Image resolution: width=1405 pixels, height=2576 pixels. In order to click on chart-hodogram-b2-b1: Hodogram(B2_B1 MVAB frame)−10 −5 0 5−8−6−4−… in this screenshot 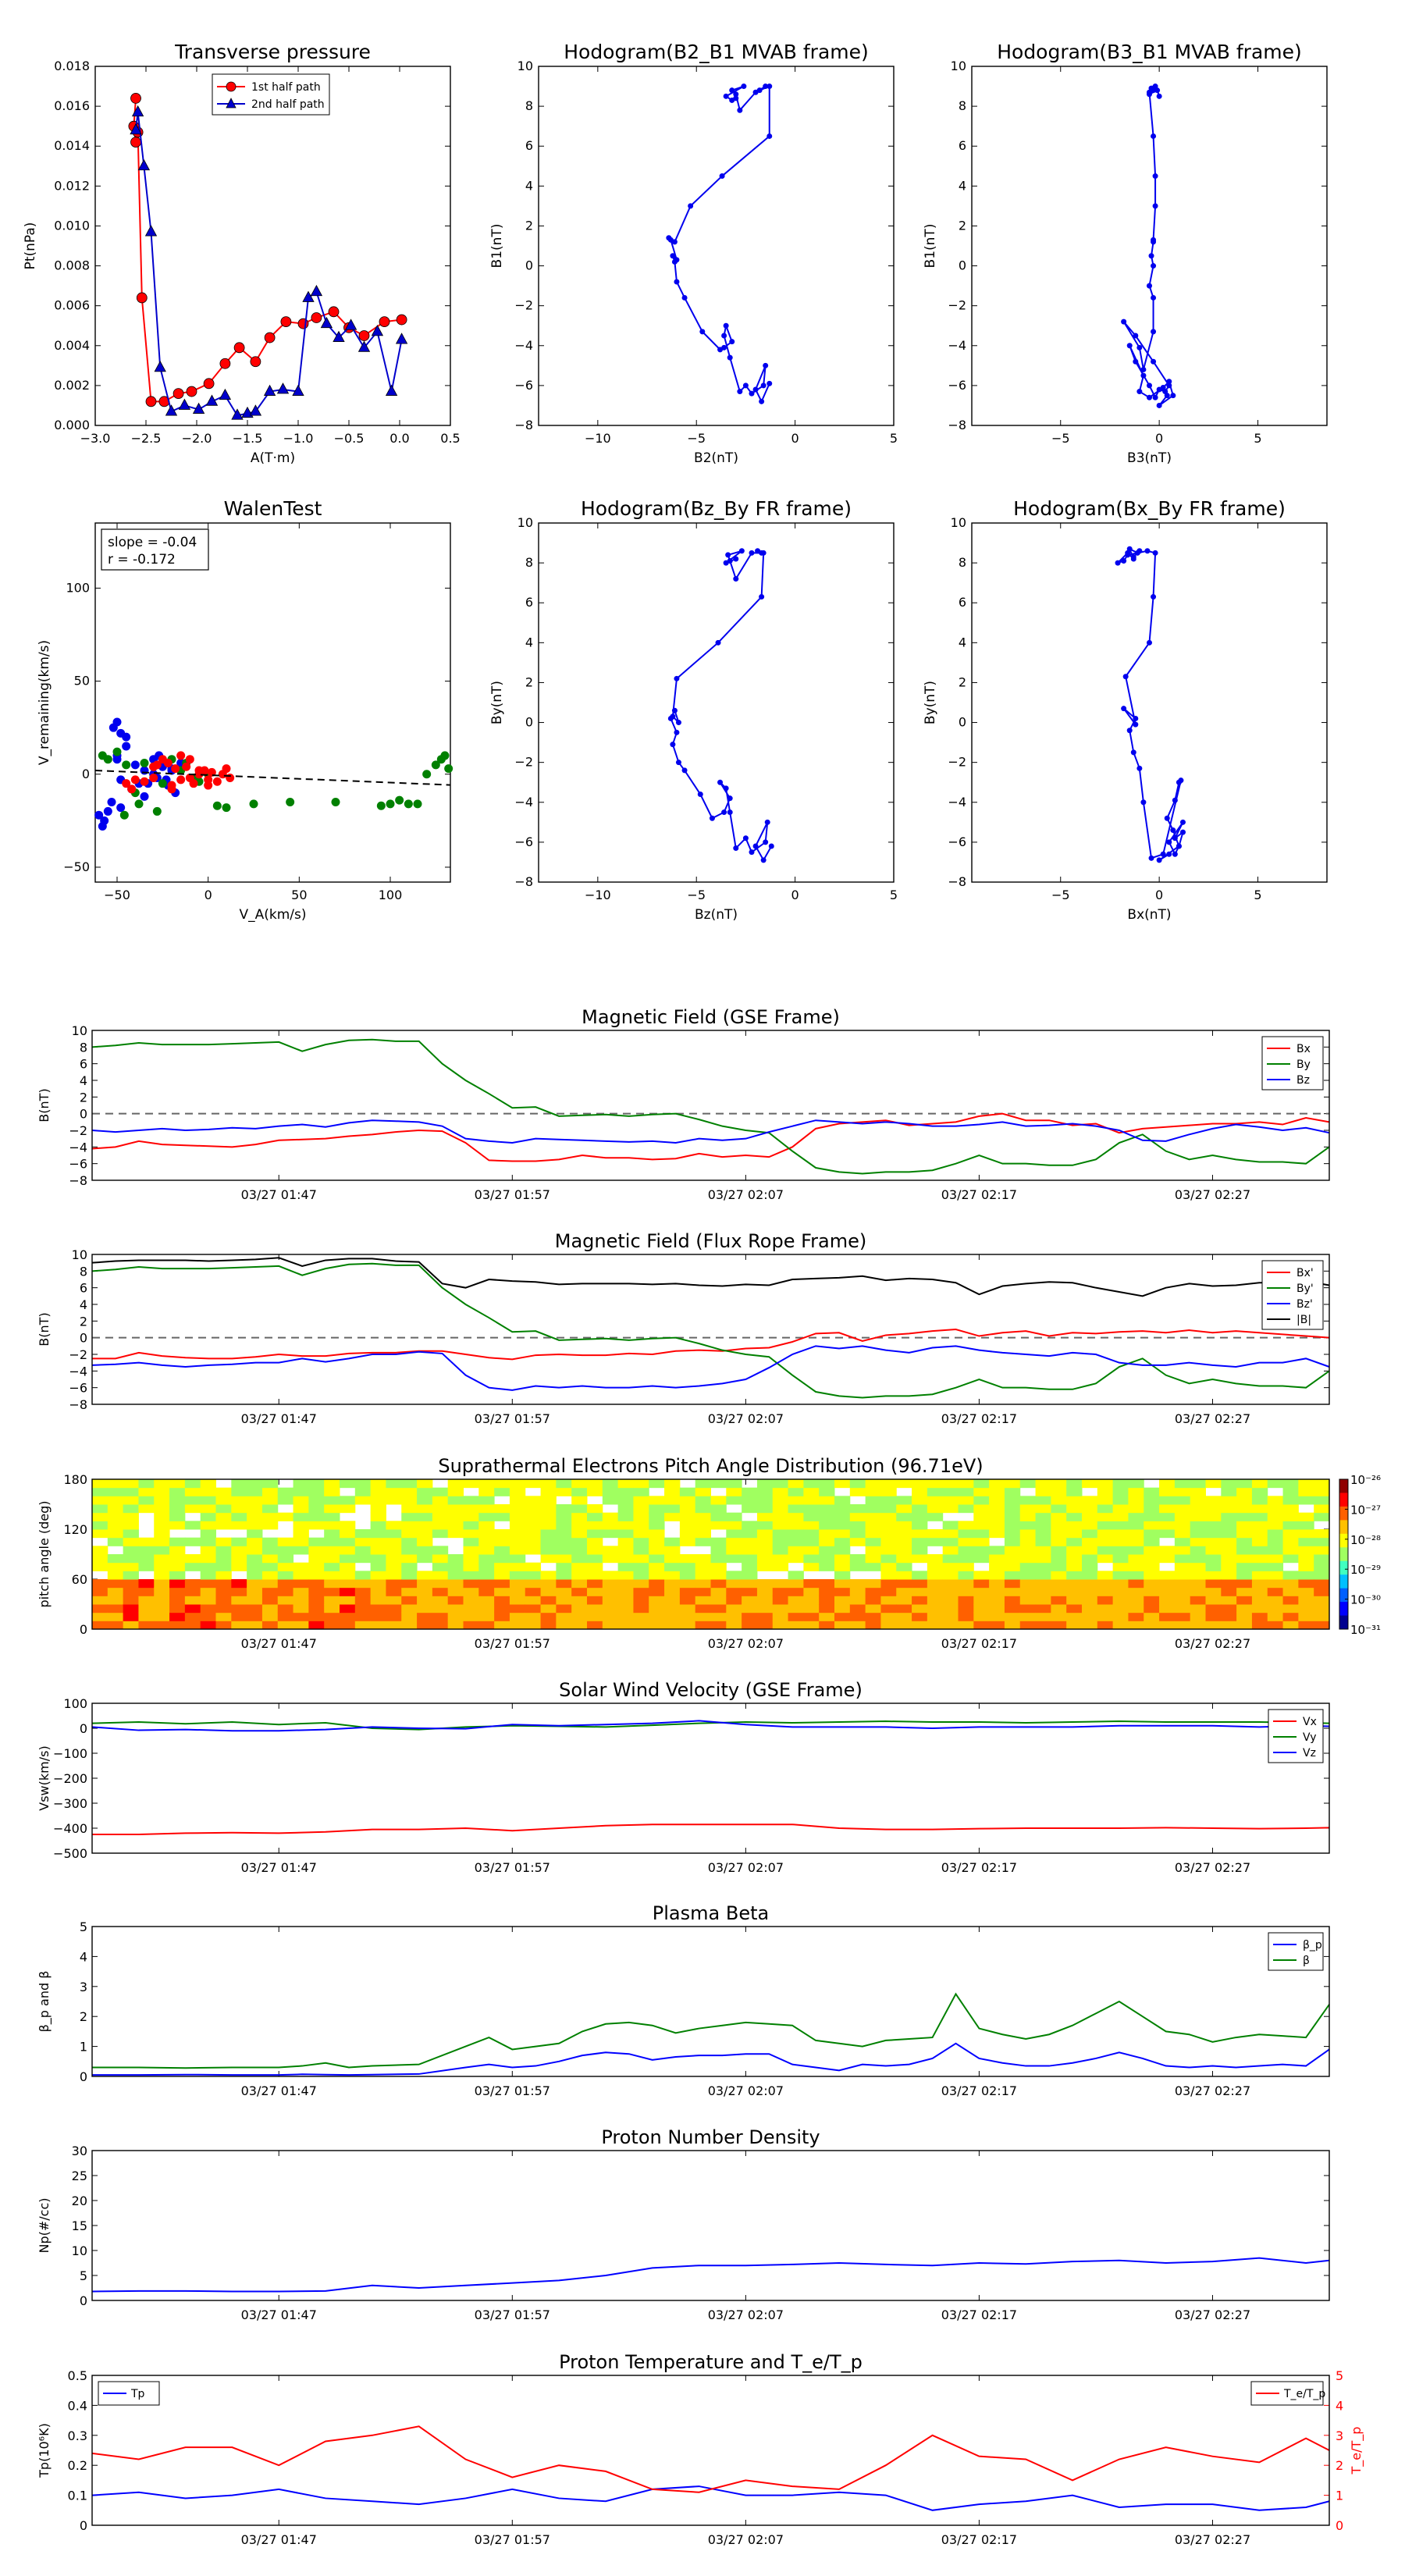, I will do `click(693, 253)`.